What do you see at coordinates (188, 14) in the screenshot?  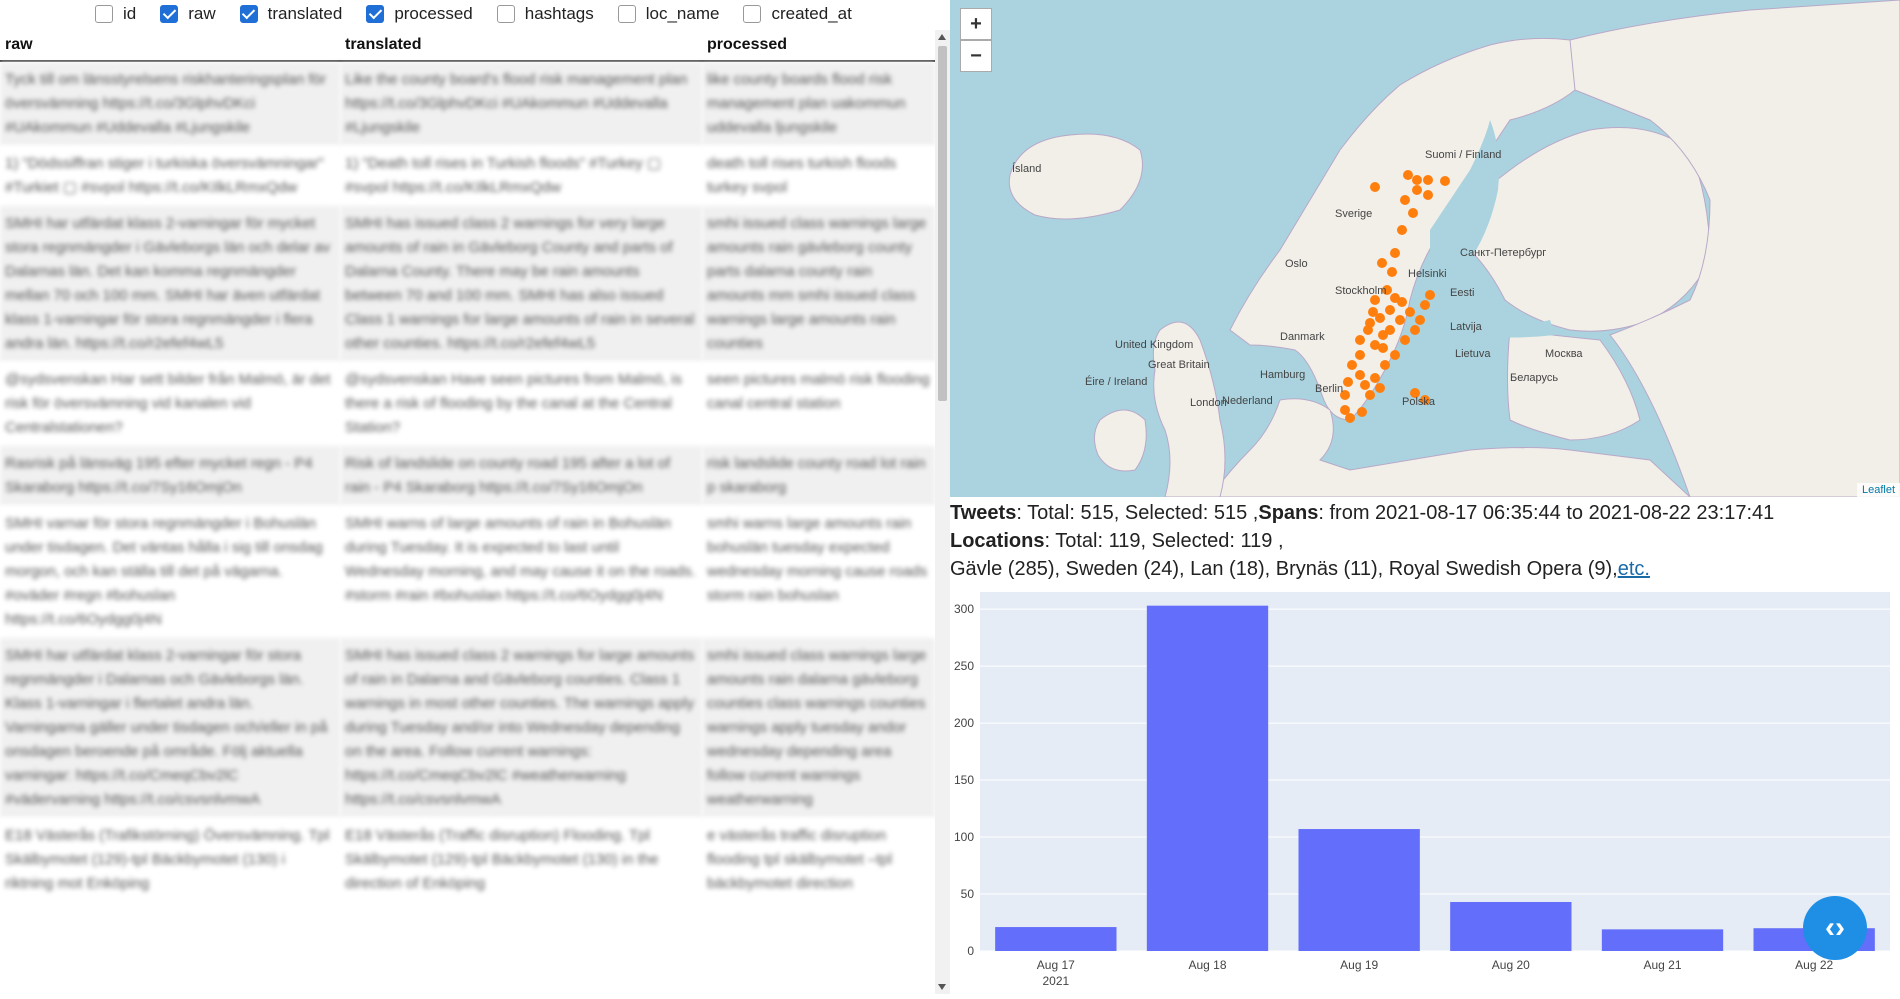 I see `column-toggle-raw: raw` at bounding box center [188, 14].